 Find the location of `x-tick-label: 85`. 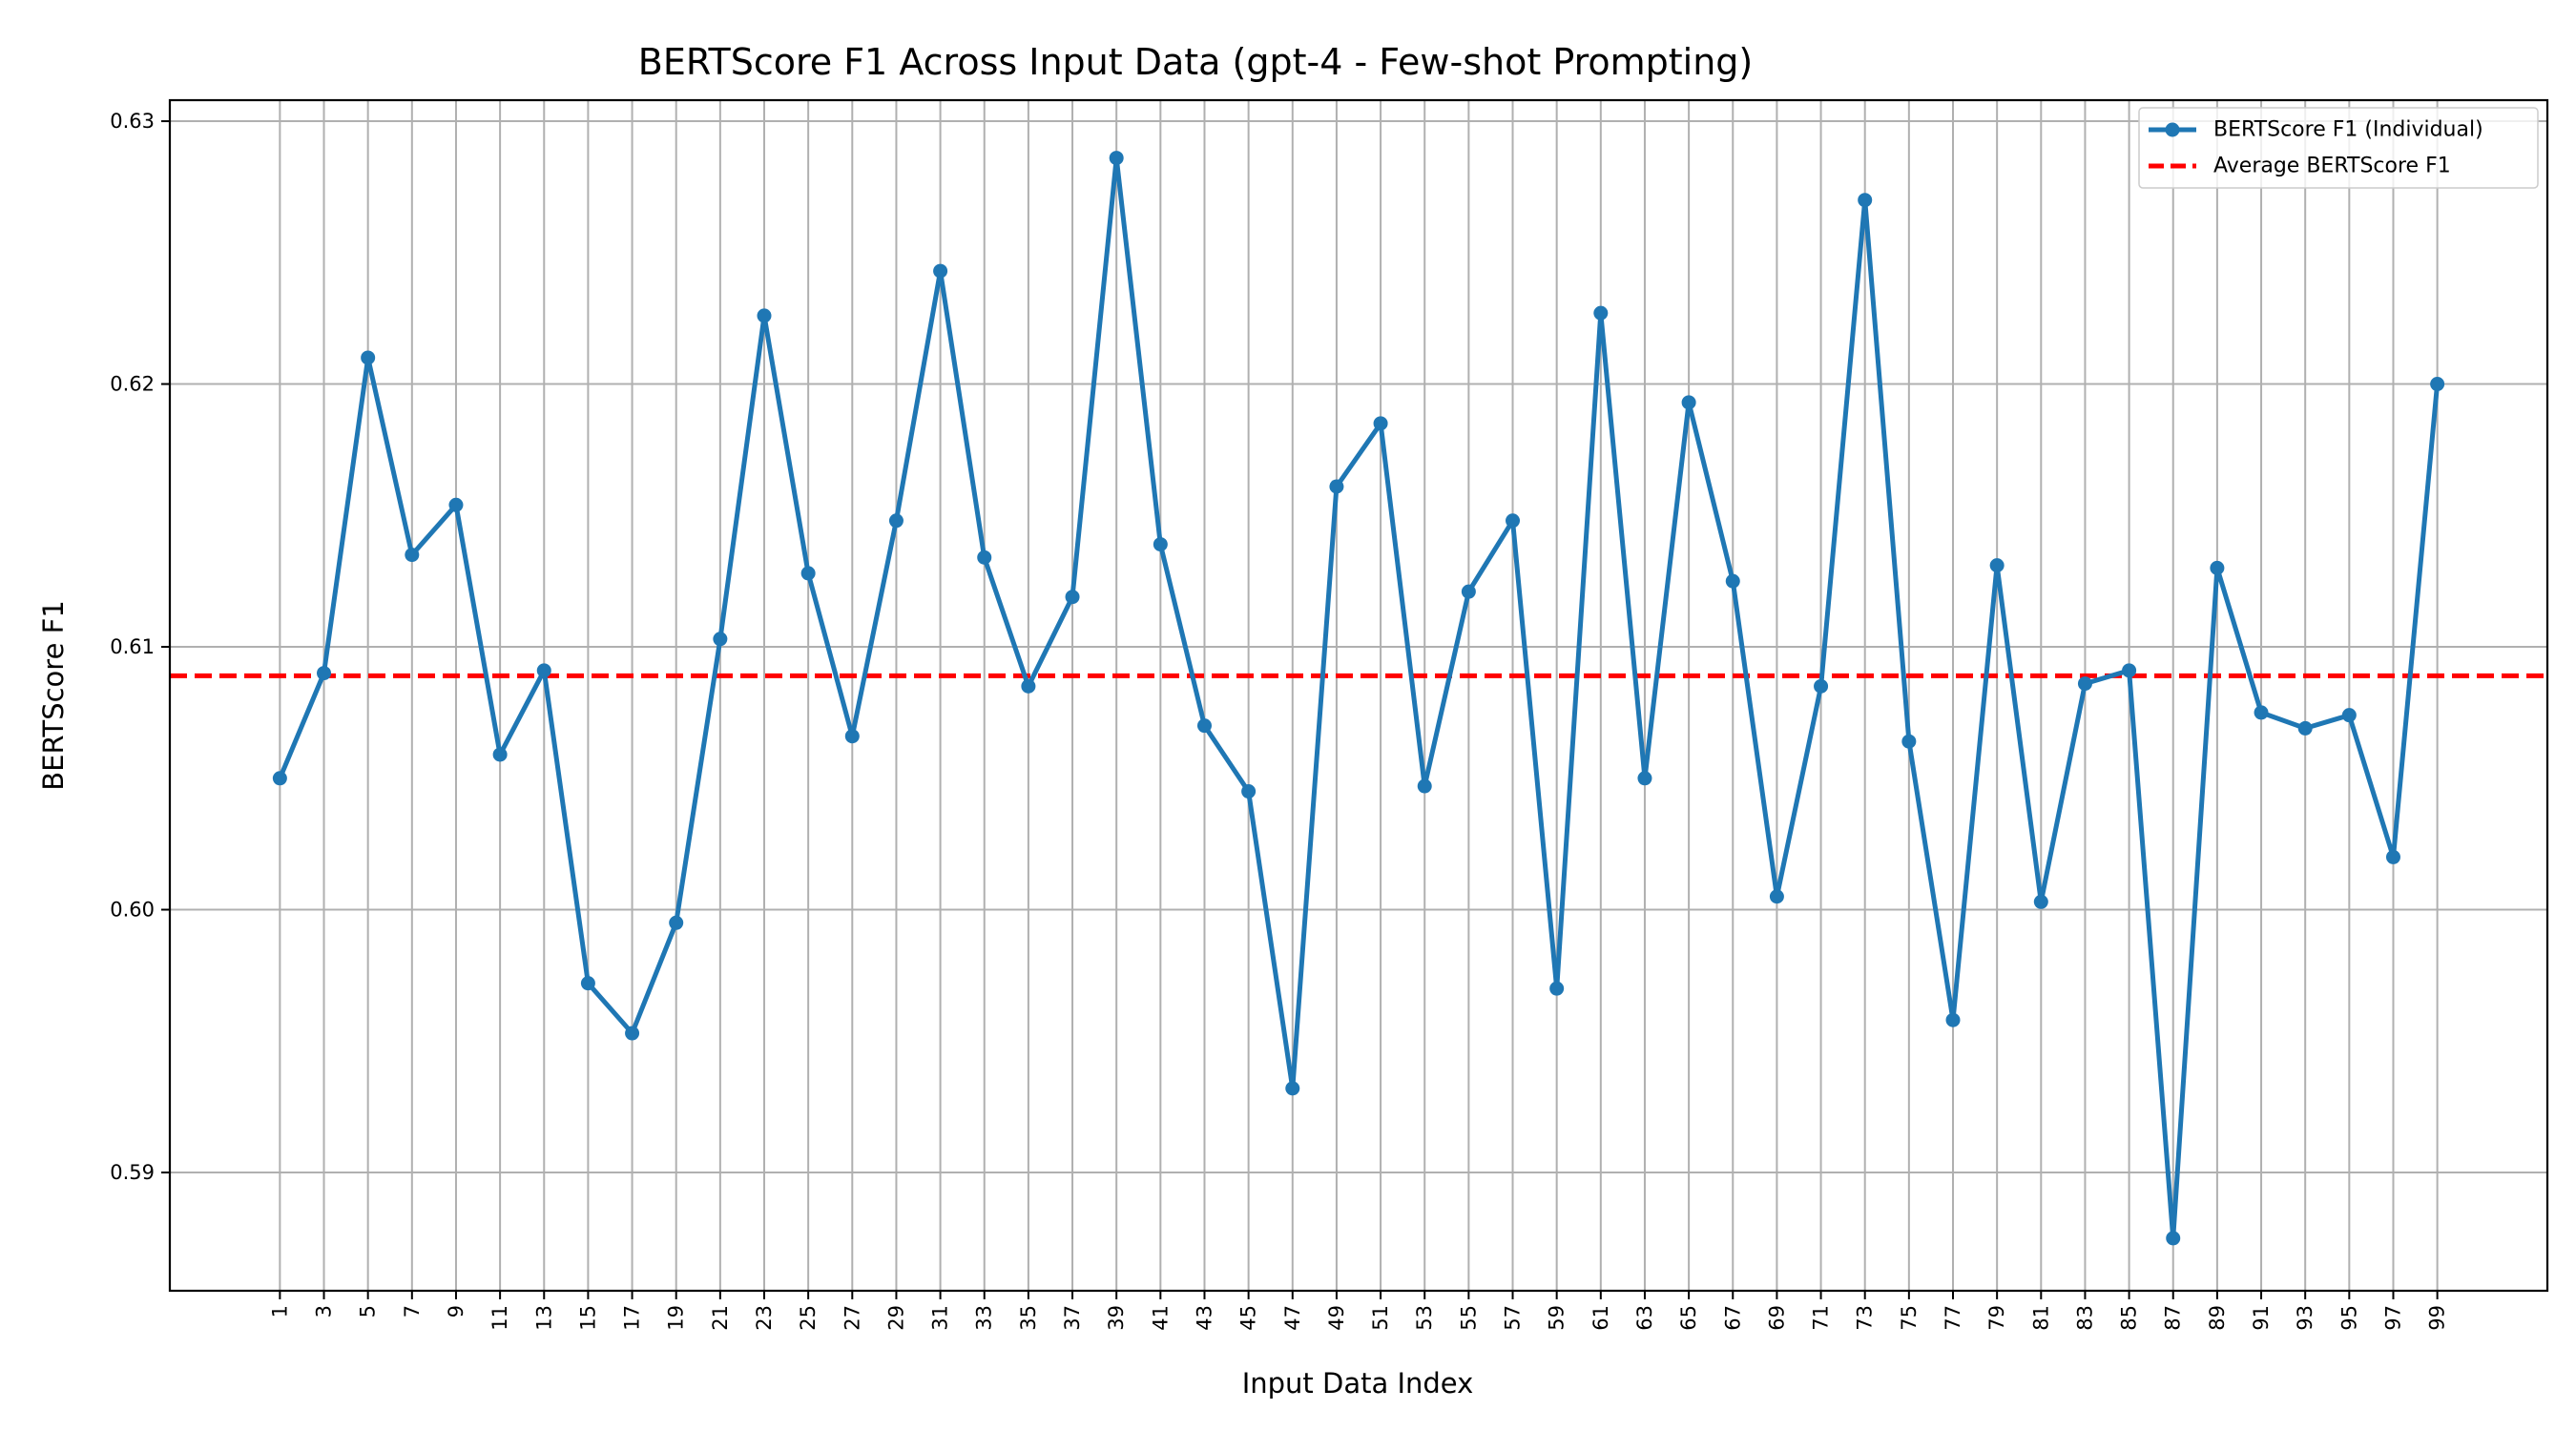

x-tick-label: 85 is located at coordinates (2129, 1318).